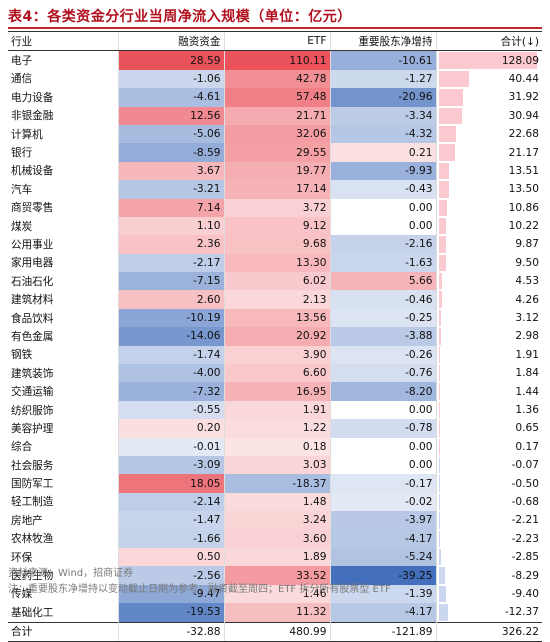 The width and height of the screenshot is (550, 642). Describe the element at coordinates (171, 79) in the screenshot. I see `cell-margin-financing: -1.06` at that location.